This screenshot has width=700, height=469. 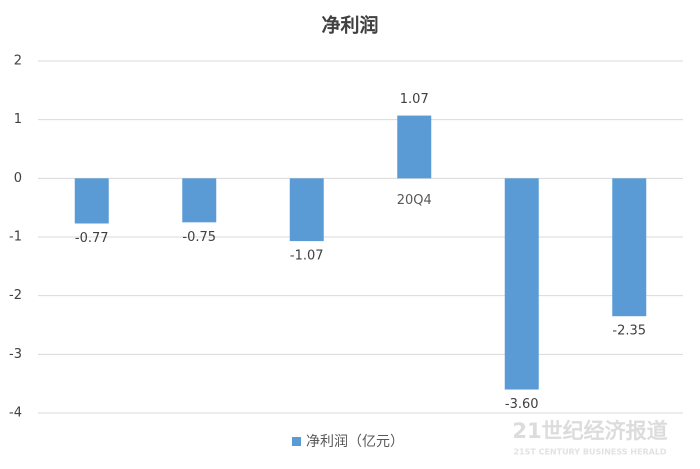 What do you see at coordinates (296, 441) in the screenshot?
I see `legend-swatch` at bounding box center [296, 441].